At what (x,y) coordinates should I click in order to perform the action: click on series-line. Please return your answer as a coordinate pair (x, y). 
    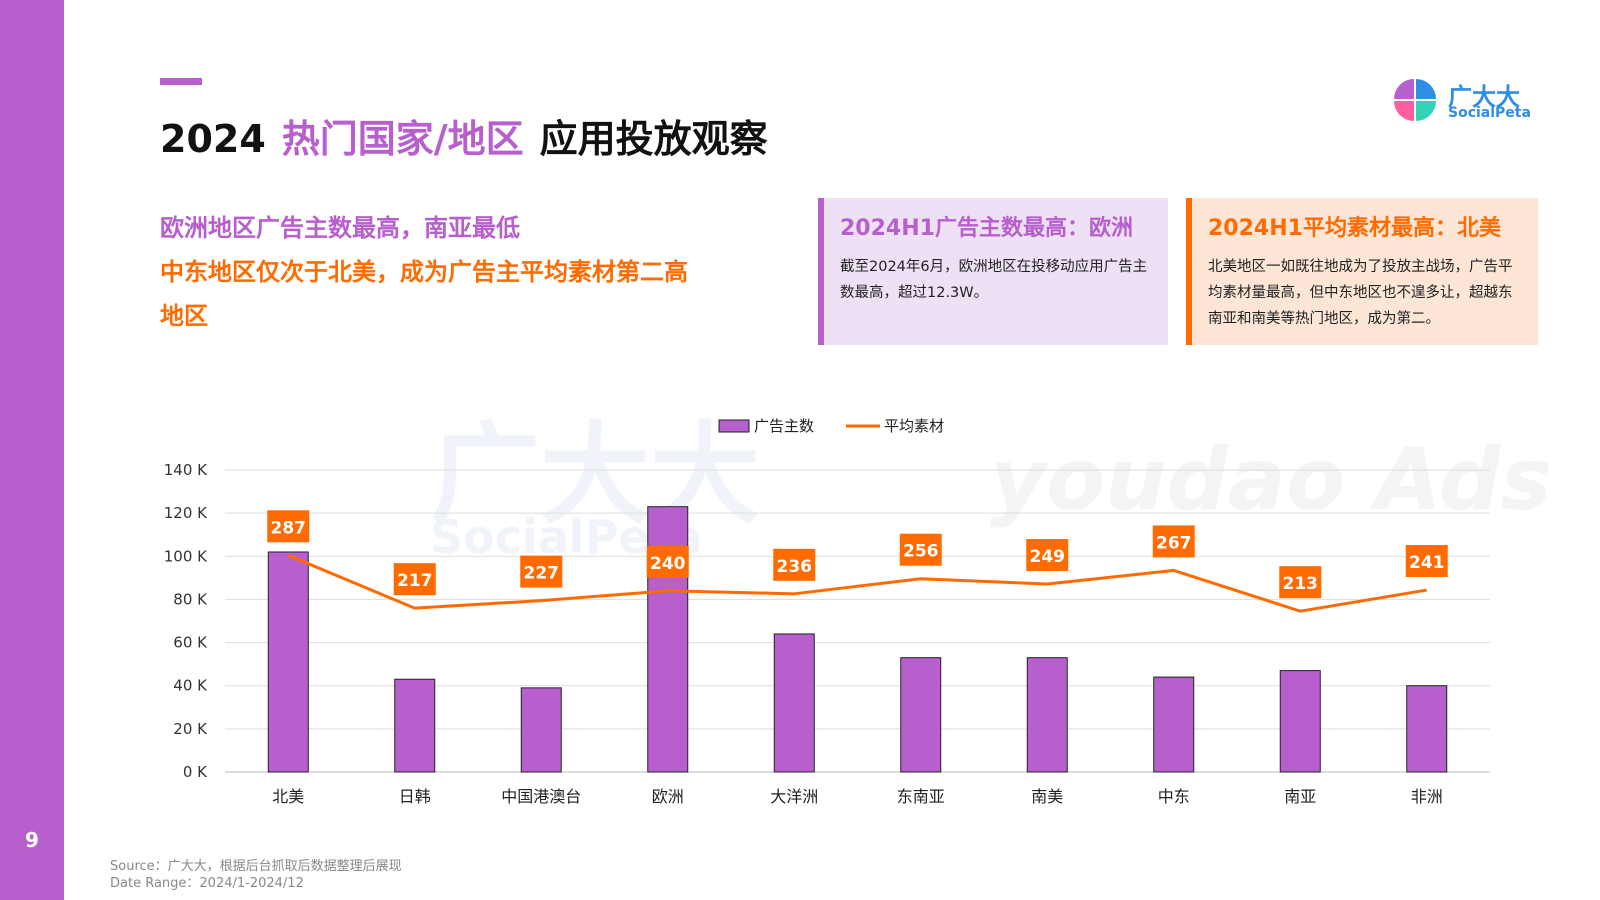
    Looking at the image, I should click on (857, 583).